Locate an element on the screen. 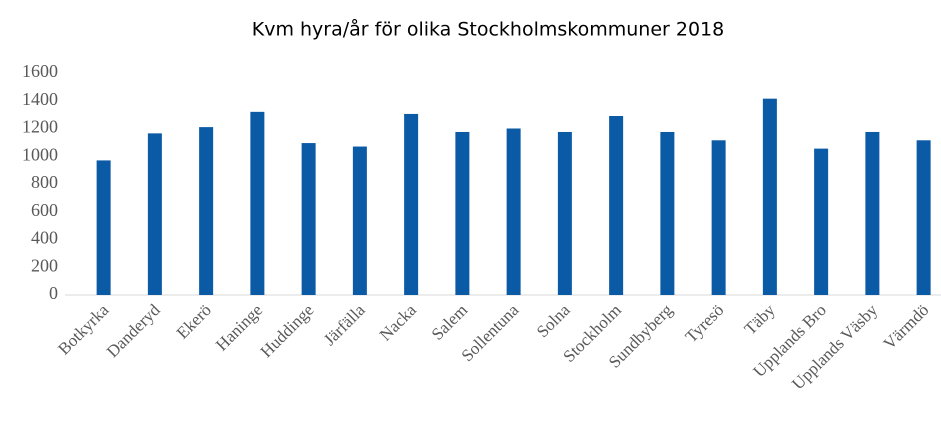  x-tick-label: Värmdö is located at coordinates (906, 326).